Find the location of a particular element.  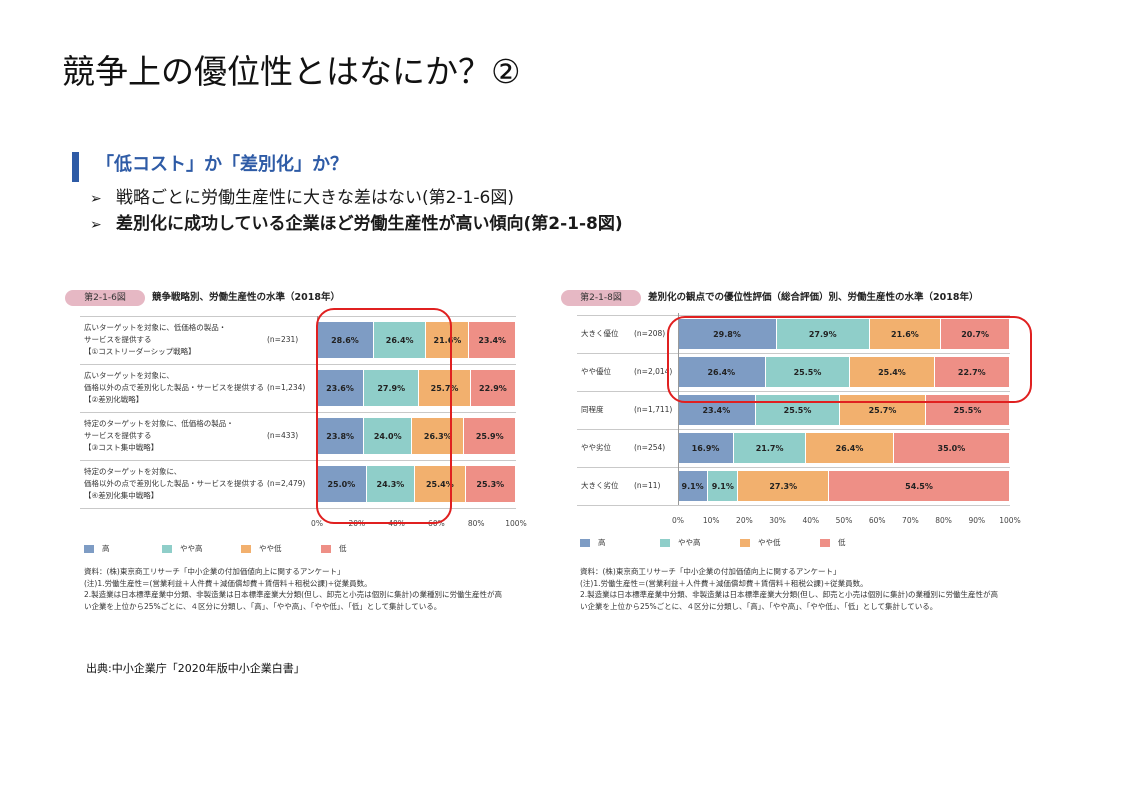

bullet-item: ➢ 差別化に成功している企業ほど労働生産性が高い傾向(第2-1-8図) is located at coordinates (356, 224).